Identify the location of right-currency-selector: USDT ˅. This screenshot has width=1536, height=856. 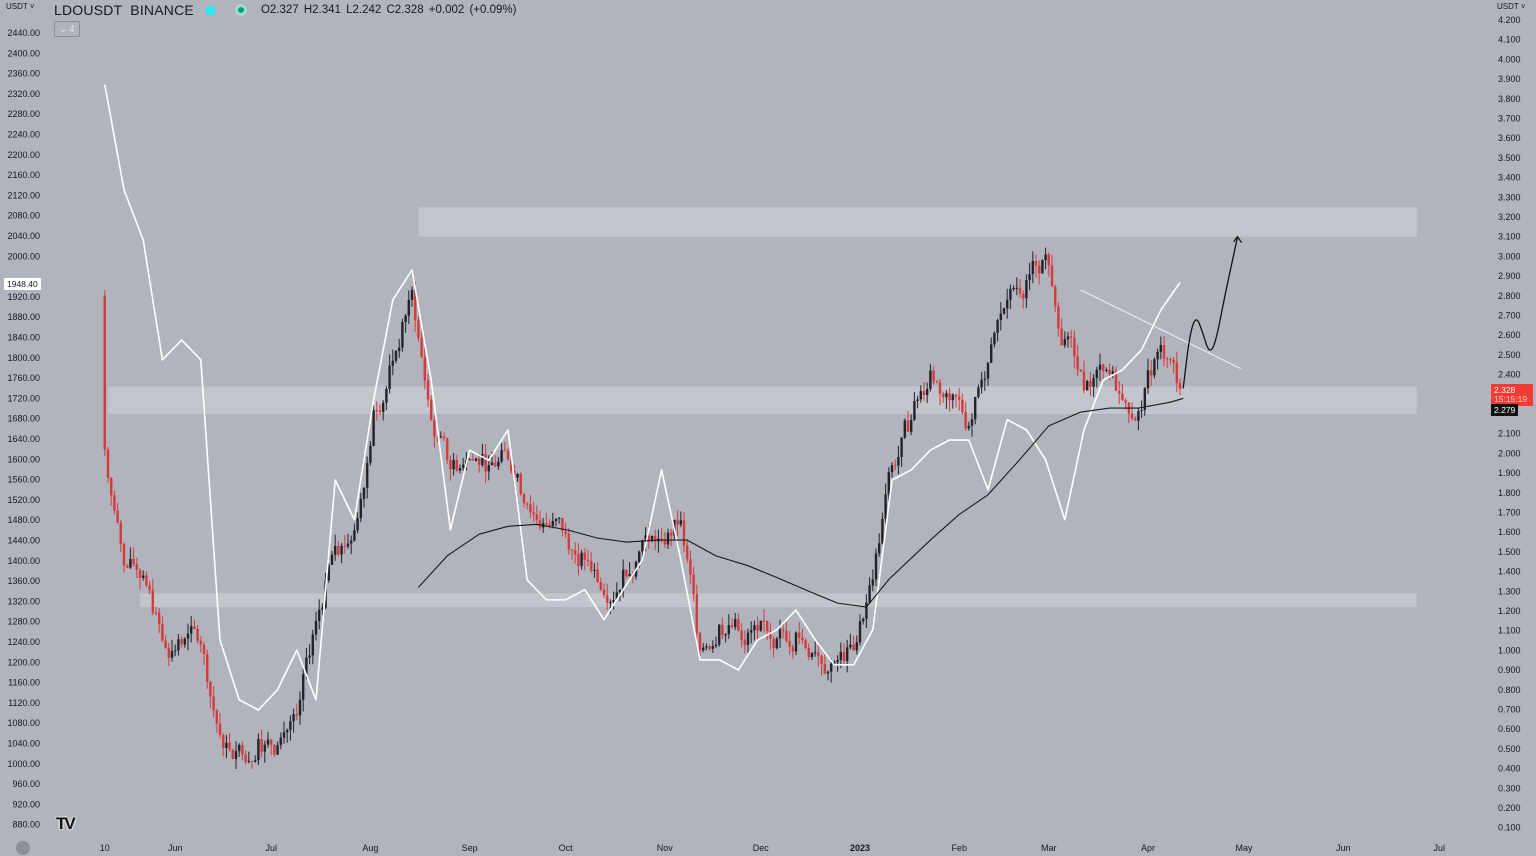
(1511, 6).